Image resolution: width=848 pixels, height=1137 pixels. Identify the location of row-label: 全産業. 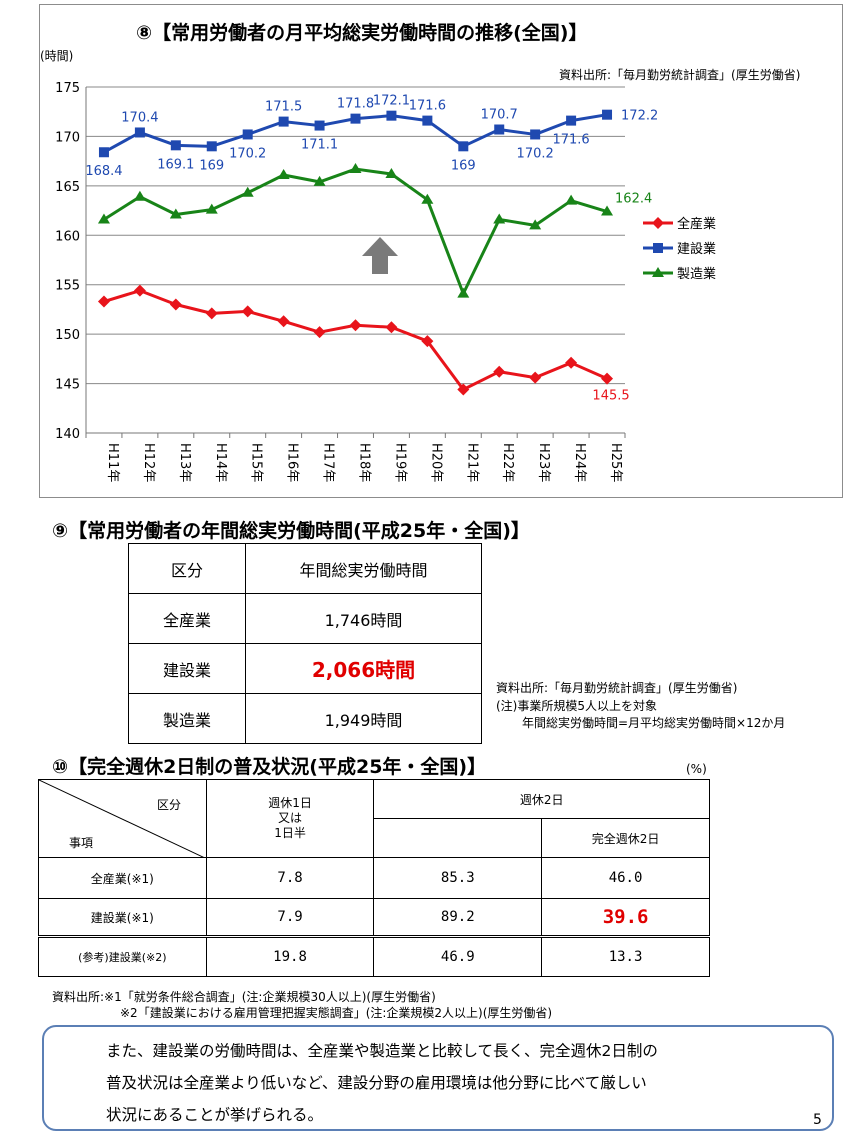
(187, 618).